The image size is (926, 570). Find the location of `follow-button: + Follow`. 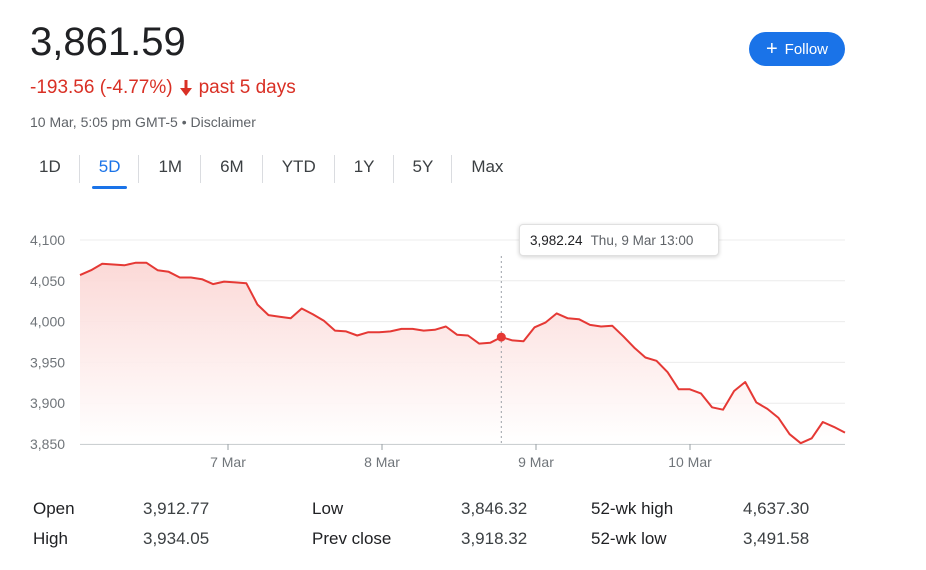

follow-button: + Follow is located at coordinates (797, 49).